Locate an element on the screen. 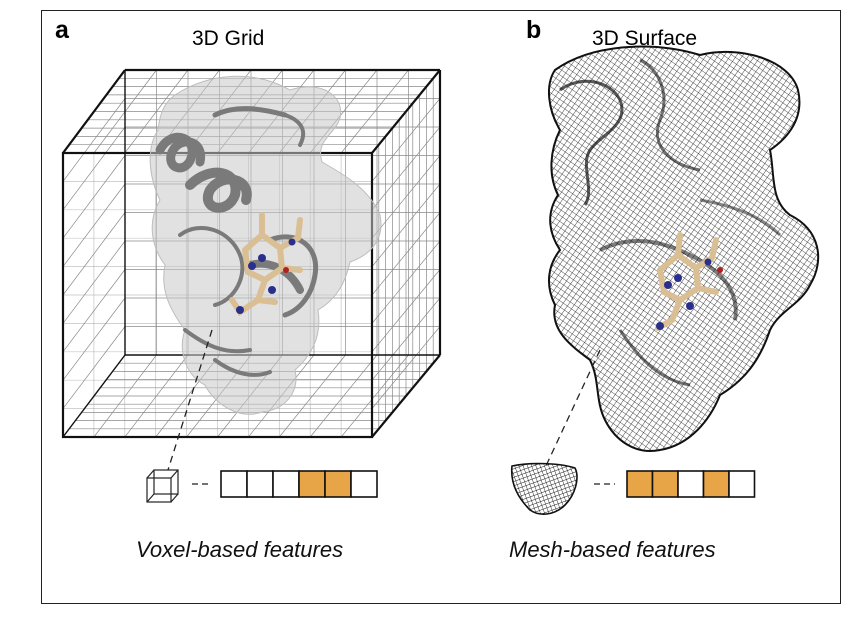  ligand-stick-model-a is located at coordinates (266, 264).